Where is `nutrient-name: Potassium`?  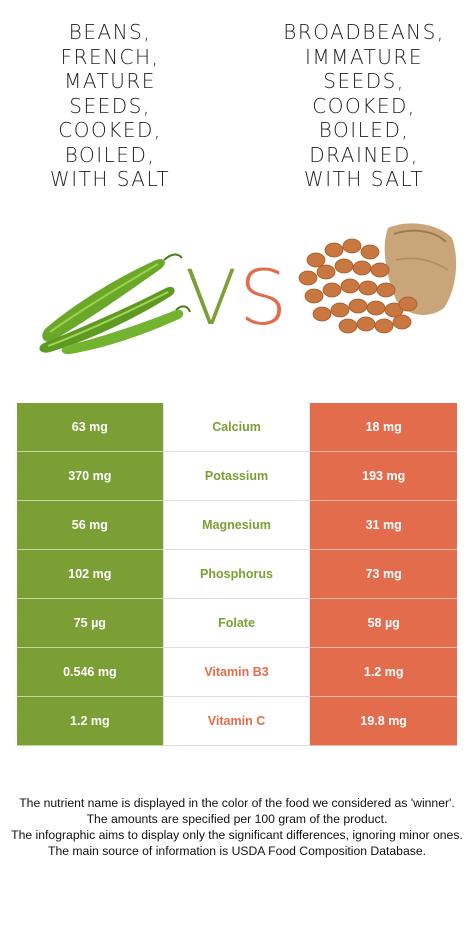 nutrient-name: Potassium is located at coordinates (236, 476).